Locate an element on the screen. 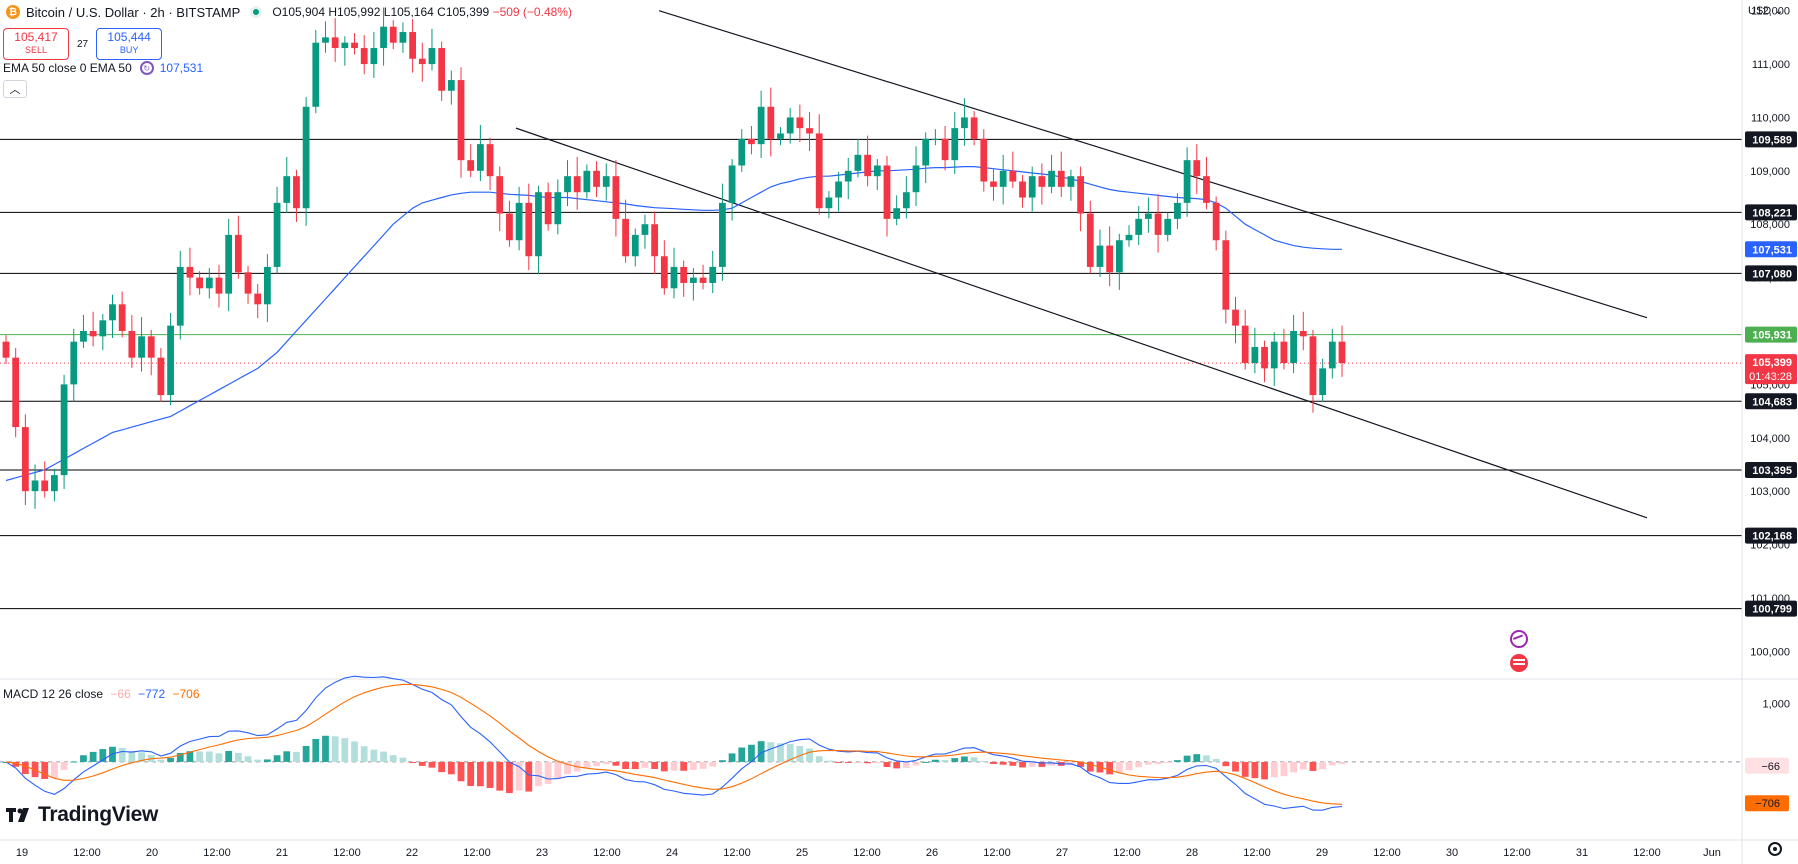  symbol-title: Bitcoin / U.S. Dollar · 2h · BITSTAMP is located at coordinates (133, 12).